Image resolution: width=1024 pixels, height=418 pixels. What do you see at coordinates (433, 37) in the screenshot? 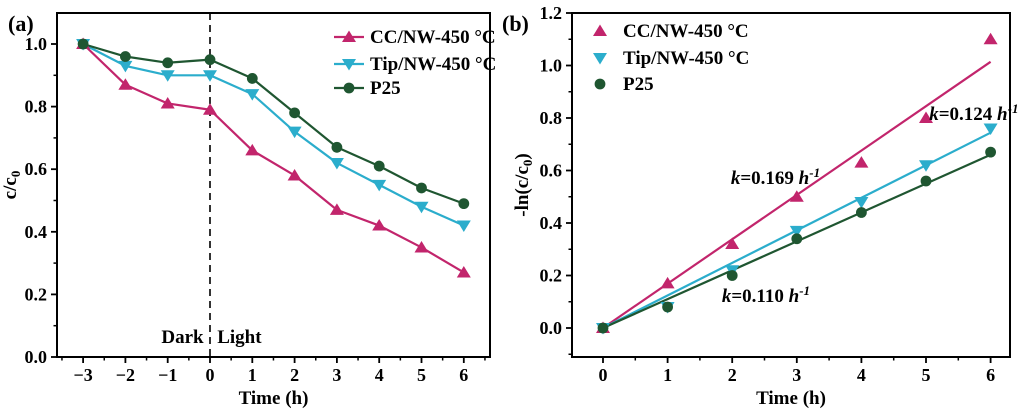
I see `legend-label: CC/NW-450 °C` at bounding box center [433, 37].